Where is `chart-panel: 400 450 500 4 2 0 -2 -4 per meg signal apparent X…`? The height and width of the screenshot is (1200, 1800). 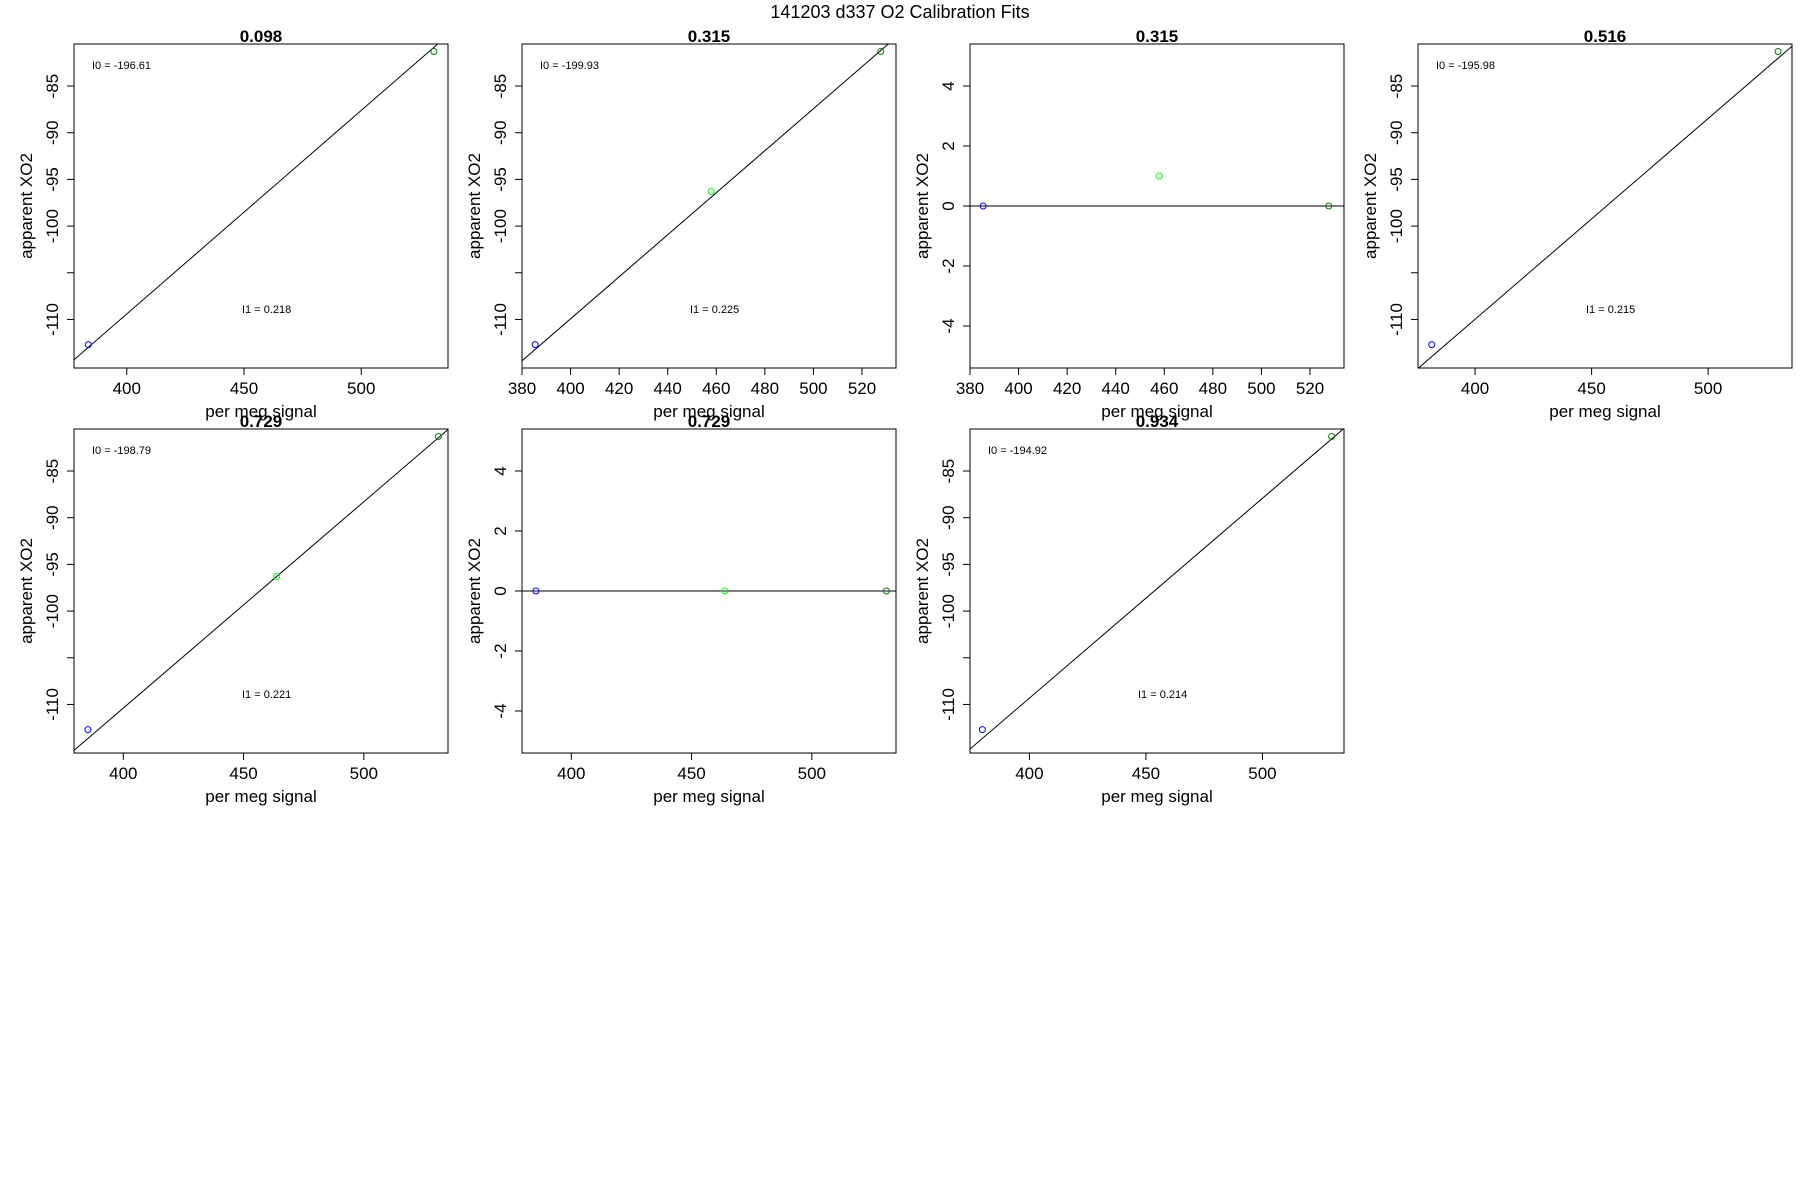
chart-panel: 400 450 500 4 2 0 -2 -4 per meg signal apparent X… is located at coordinates (681, 609).